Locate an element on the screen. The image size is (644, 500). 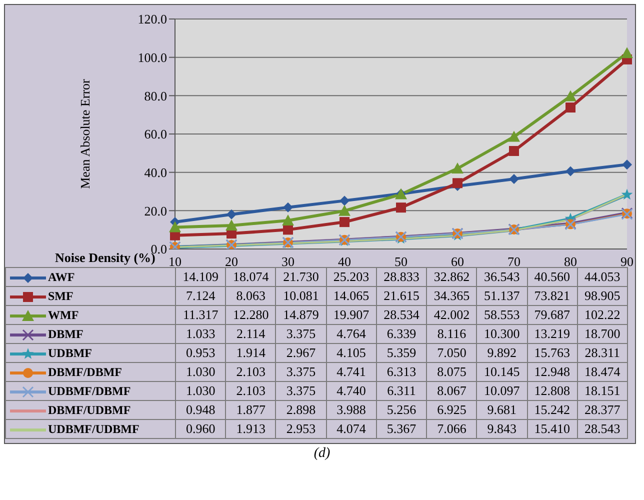
data-label: 18.700 is located at coordinates (602, 334).